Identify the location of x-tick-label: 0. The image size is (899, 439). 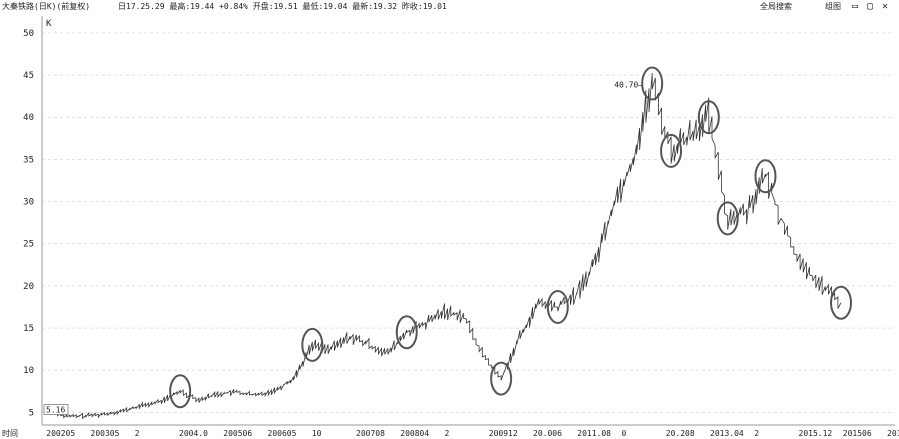
(624, 433).